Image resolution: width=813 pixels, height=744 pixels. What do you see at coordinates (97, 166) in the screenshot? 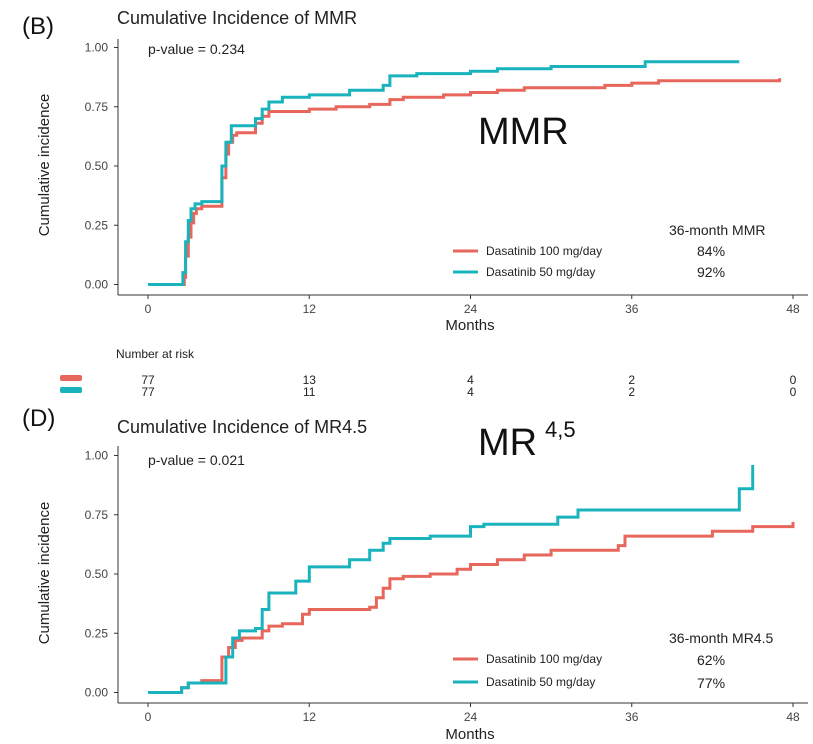
I see `panel-b-y-tick-label: 0.50` at bounding box center [97, 166].